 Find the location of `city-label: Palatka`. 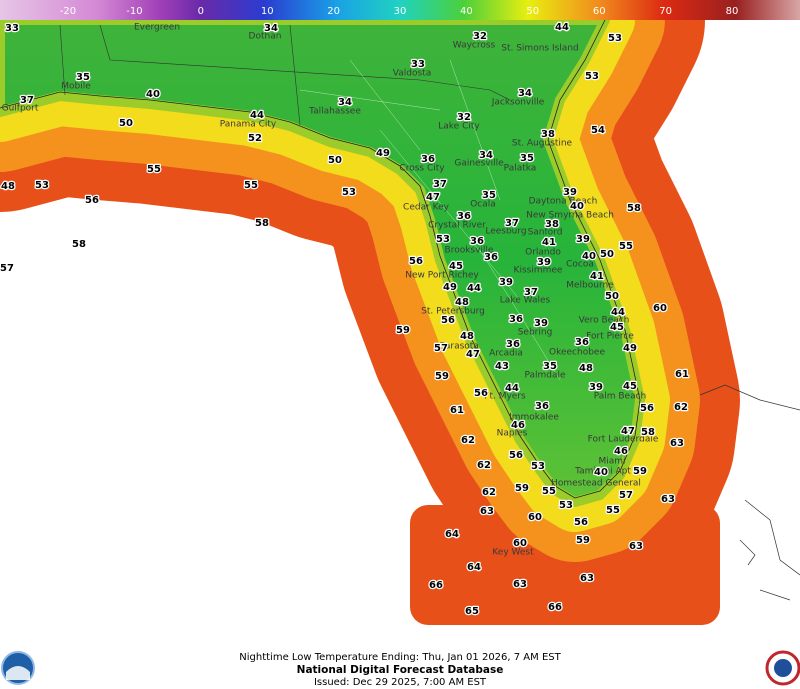

city-label: Palatka is located at coordinates (520, 169).